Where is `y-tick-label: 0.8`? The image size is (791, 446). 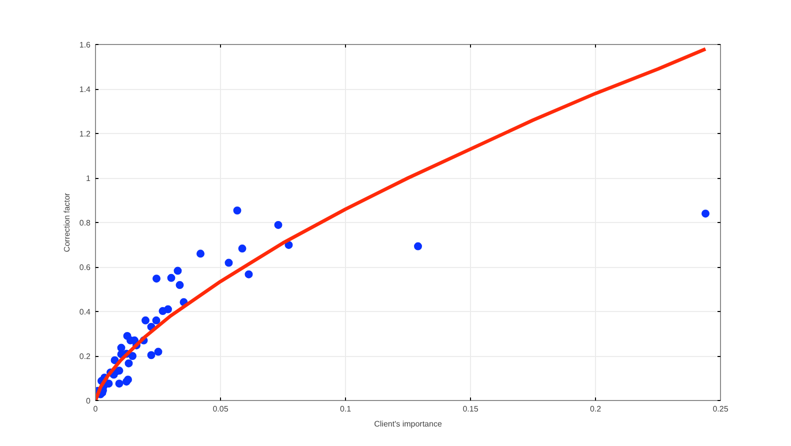
y-tick-label: 0.8 is located at coordinates (85, 223).